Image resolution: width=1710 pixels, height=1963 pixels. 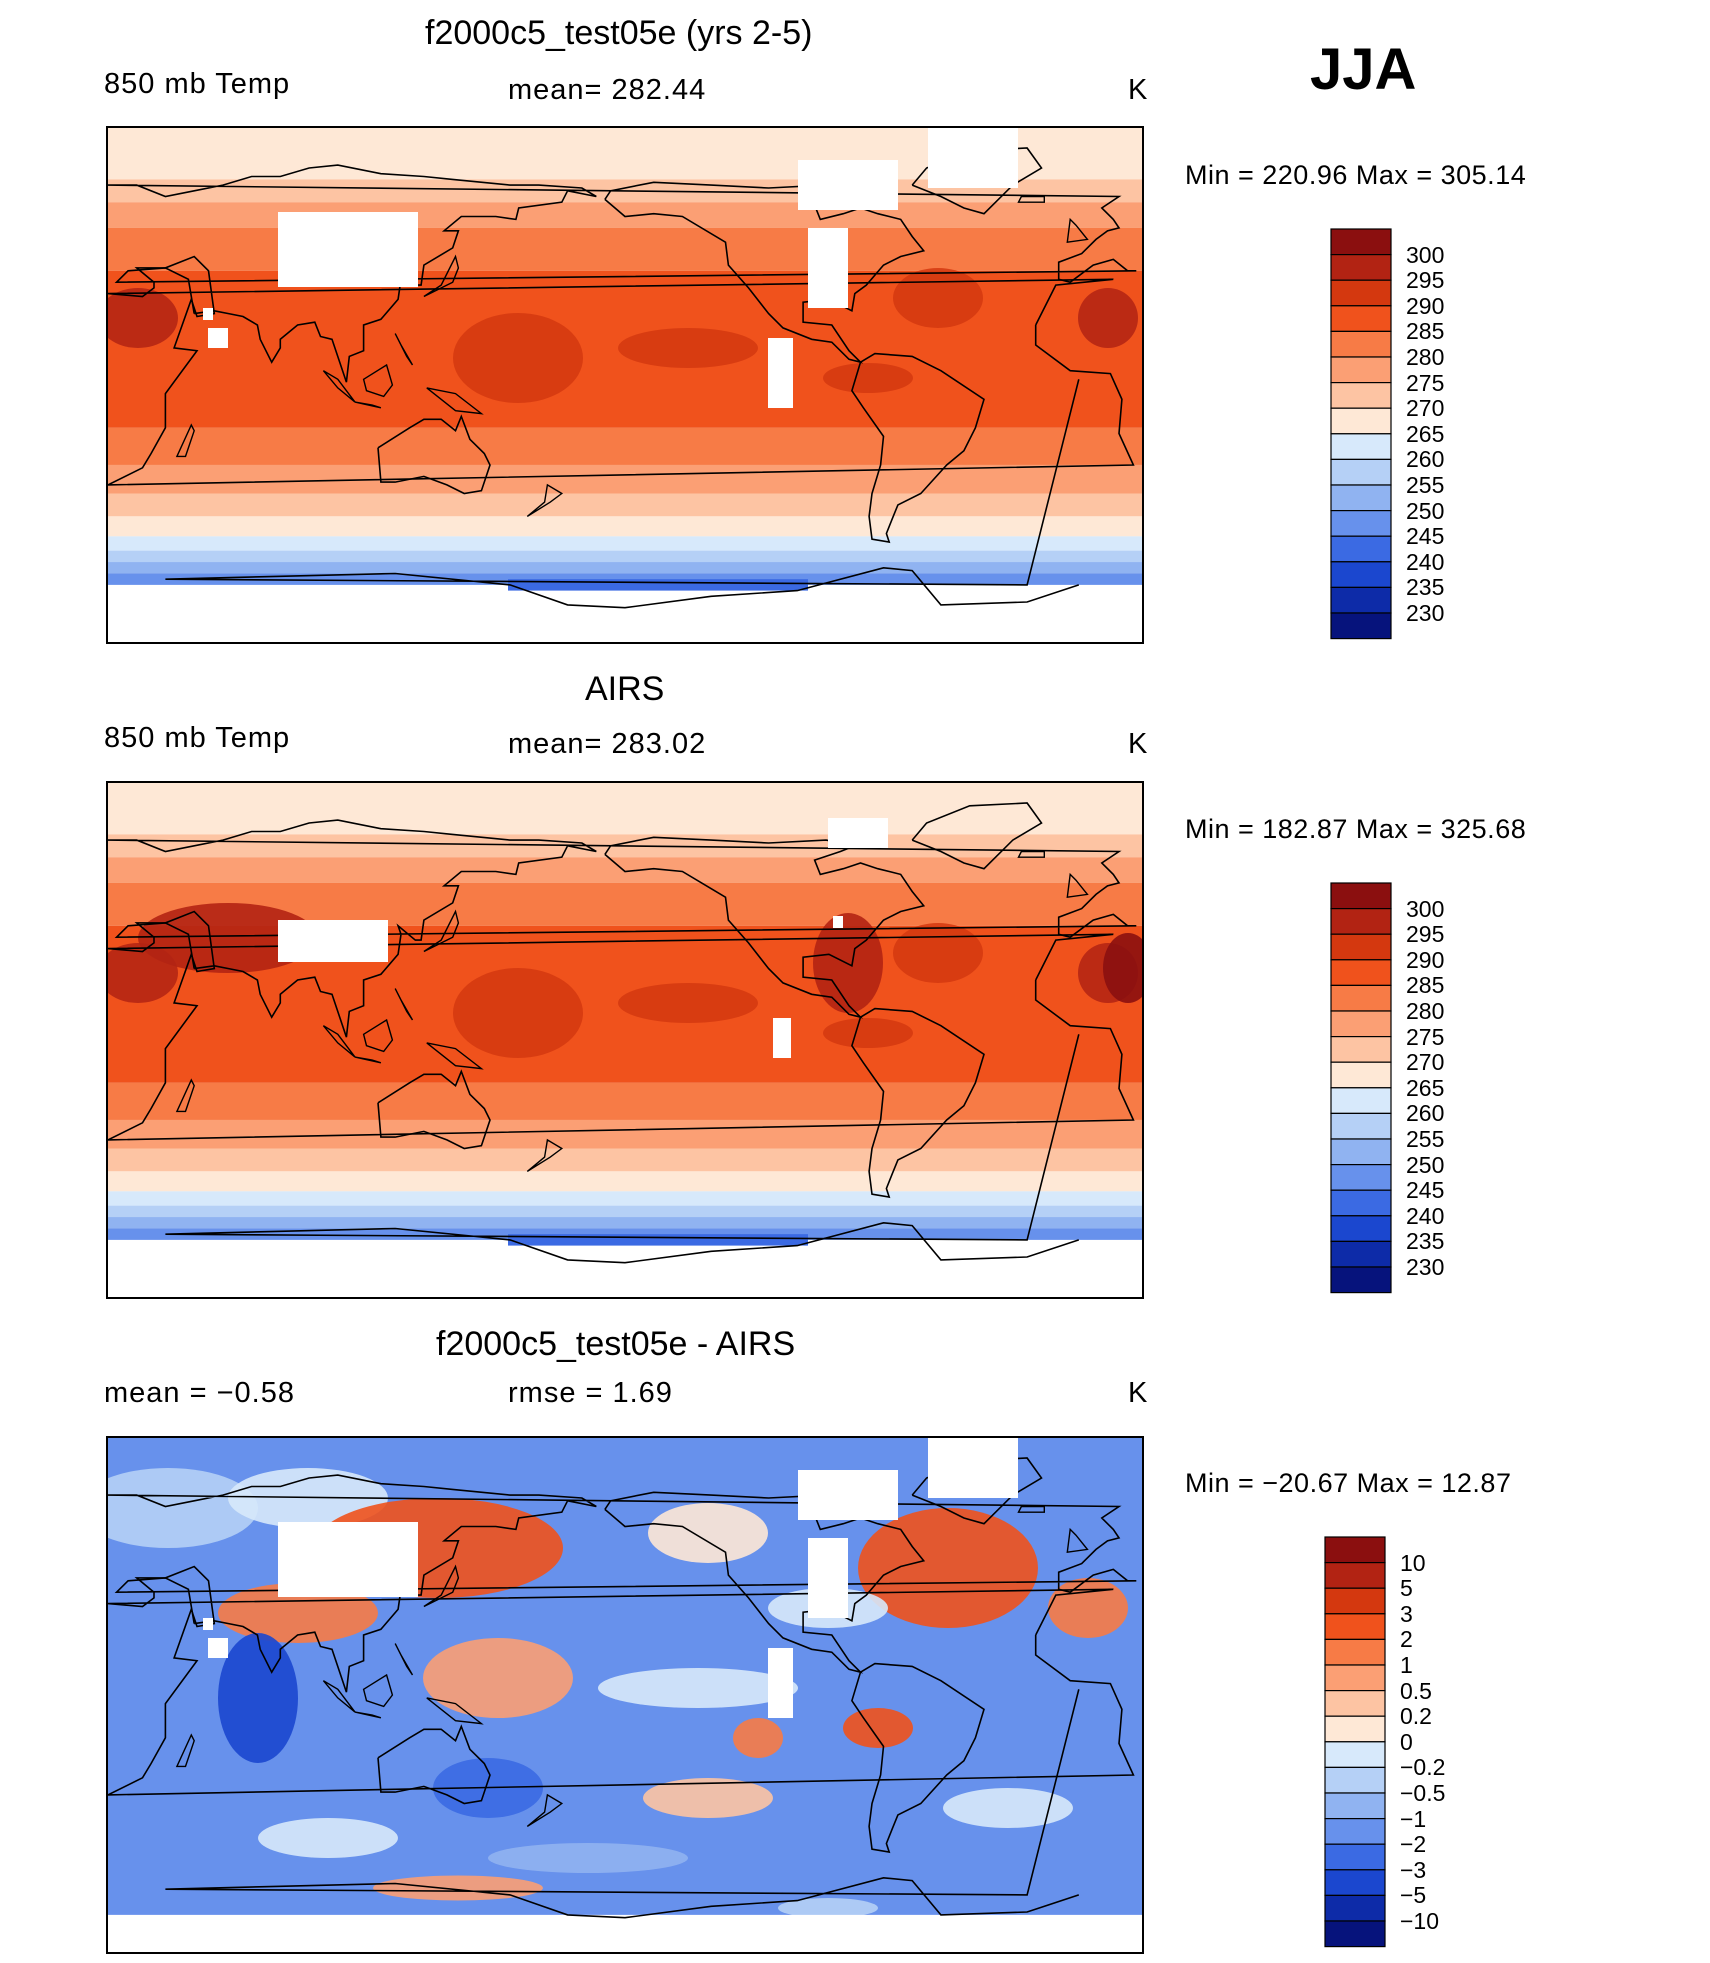 I want to click on colorbar-label: 0.2, so click(x=1416, y=1716).